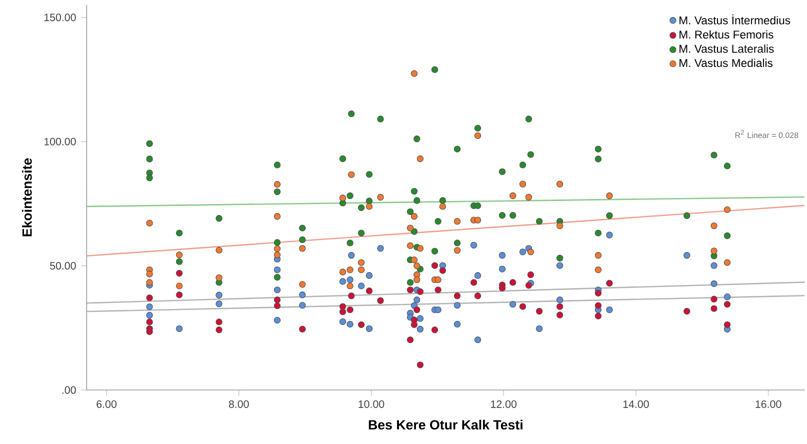  Describe the element at coordinates (445, 425) in the screenshot. I see `x-axis-title: Bes Kere Otur Kalk Testi` at that location.